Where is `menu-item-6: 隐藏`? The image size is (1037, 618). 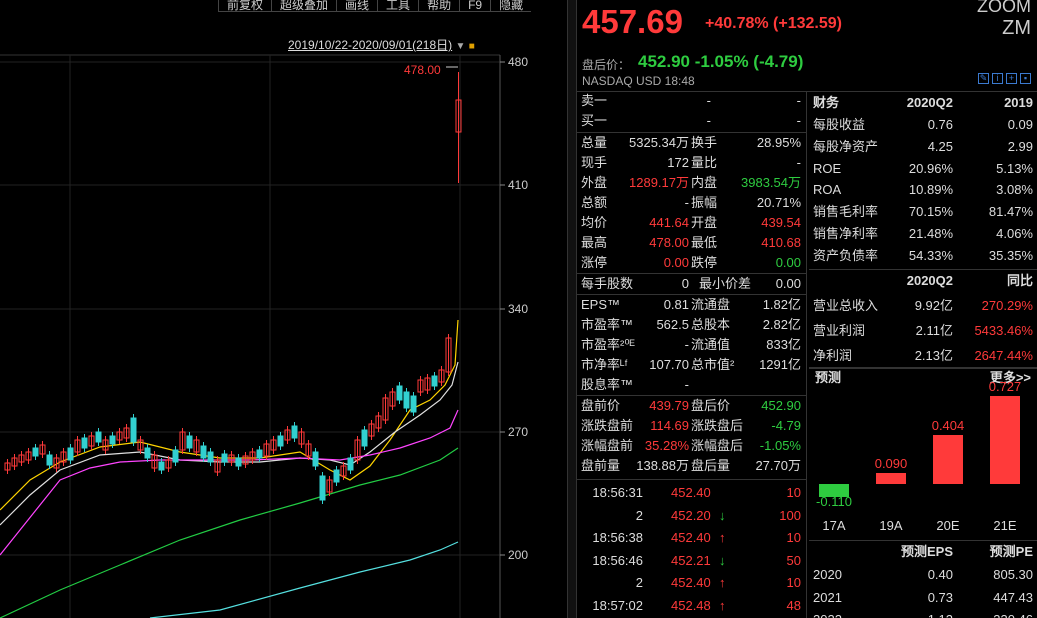 menu-item-6: 隐藏 is located at coordinates (511, 6).